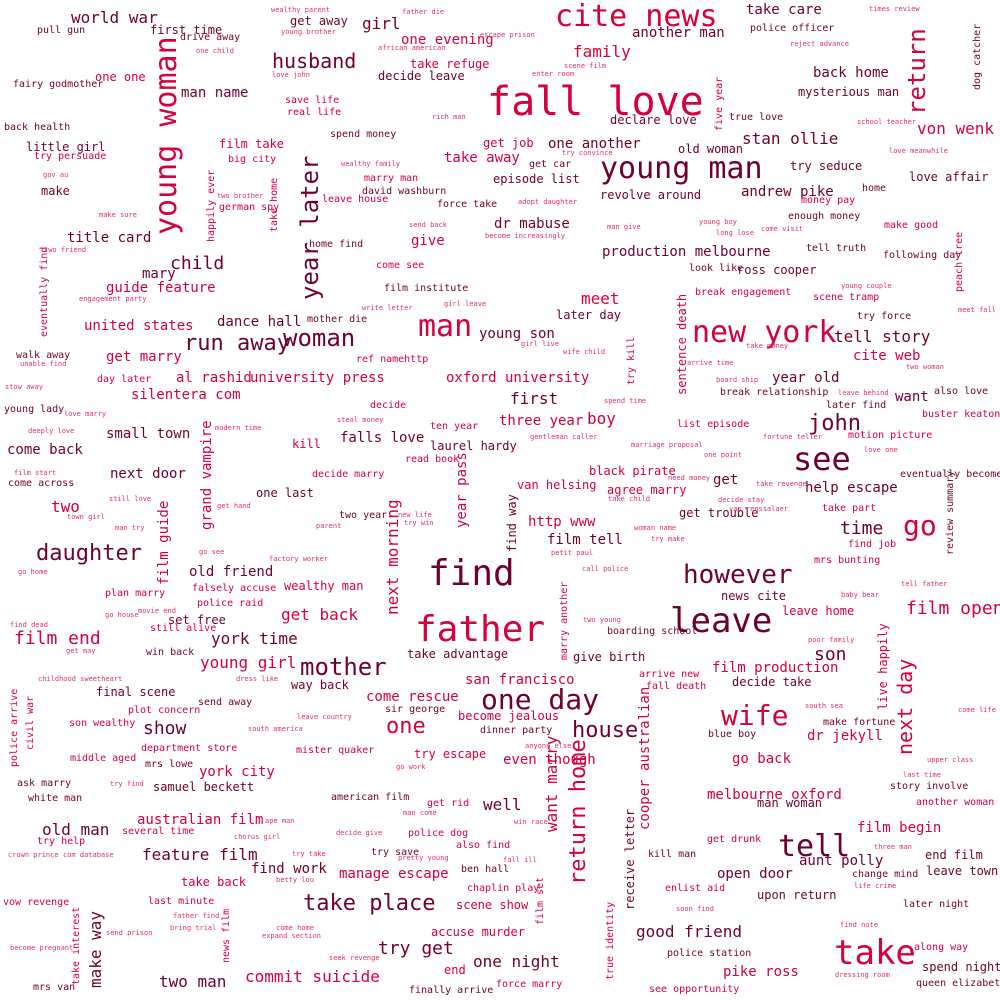  What do you see at coordinates (309, 854) in the screenshot?
I see `cloud-word: try take` at bounding box center [309, 854].